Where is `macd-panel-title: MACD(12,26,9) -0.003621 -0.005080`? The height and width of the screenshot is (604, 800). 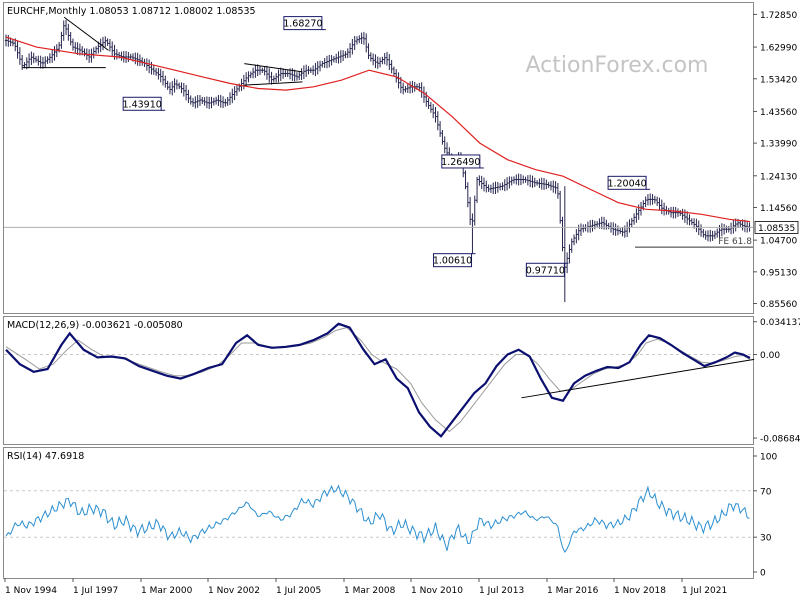
macd-panel-title: MACD(12,26,9) -0.003621 -0.005080 is located at coordinates (95, 325).